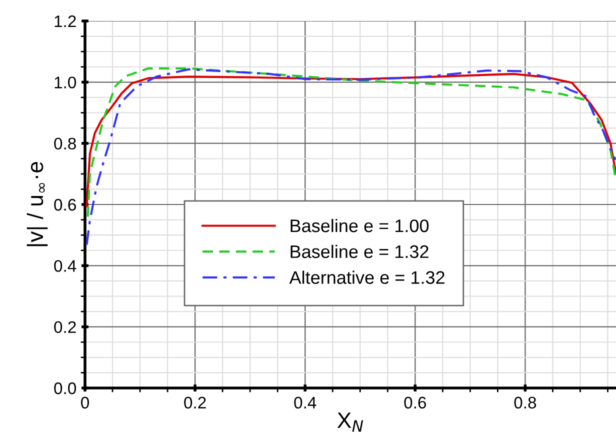 The width and height of the screenshot is (616, 432). I want to click on y-axis-title: |v| / u$_{∞}$·e, so click(37, 204).